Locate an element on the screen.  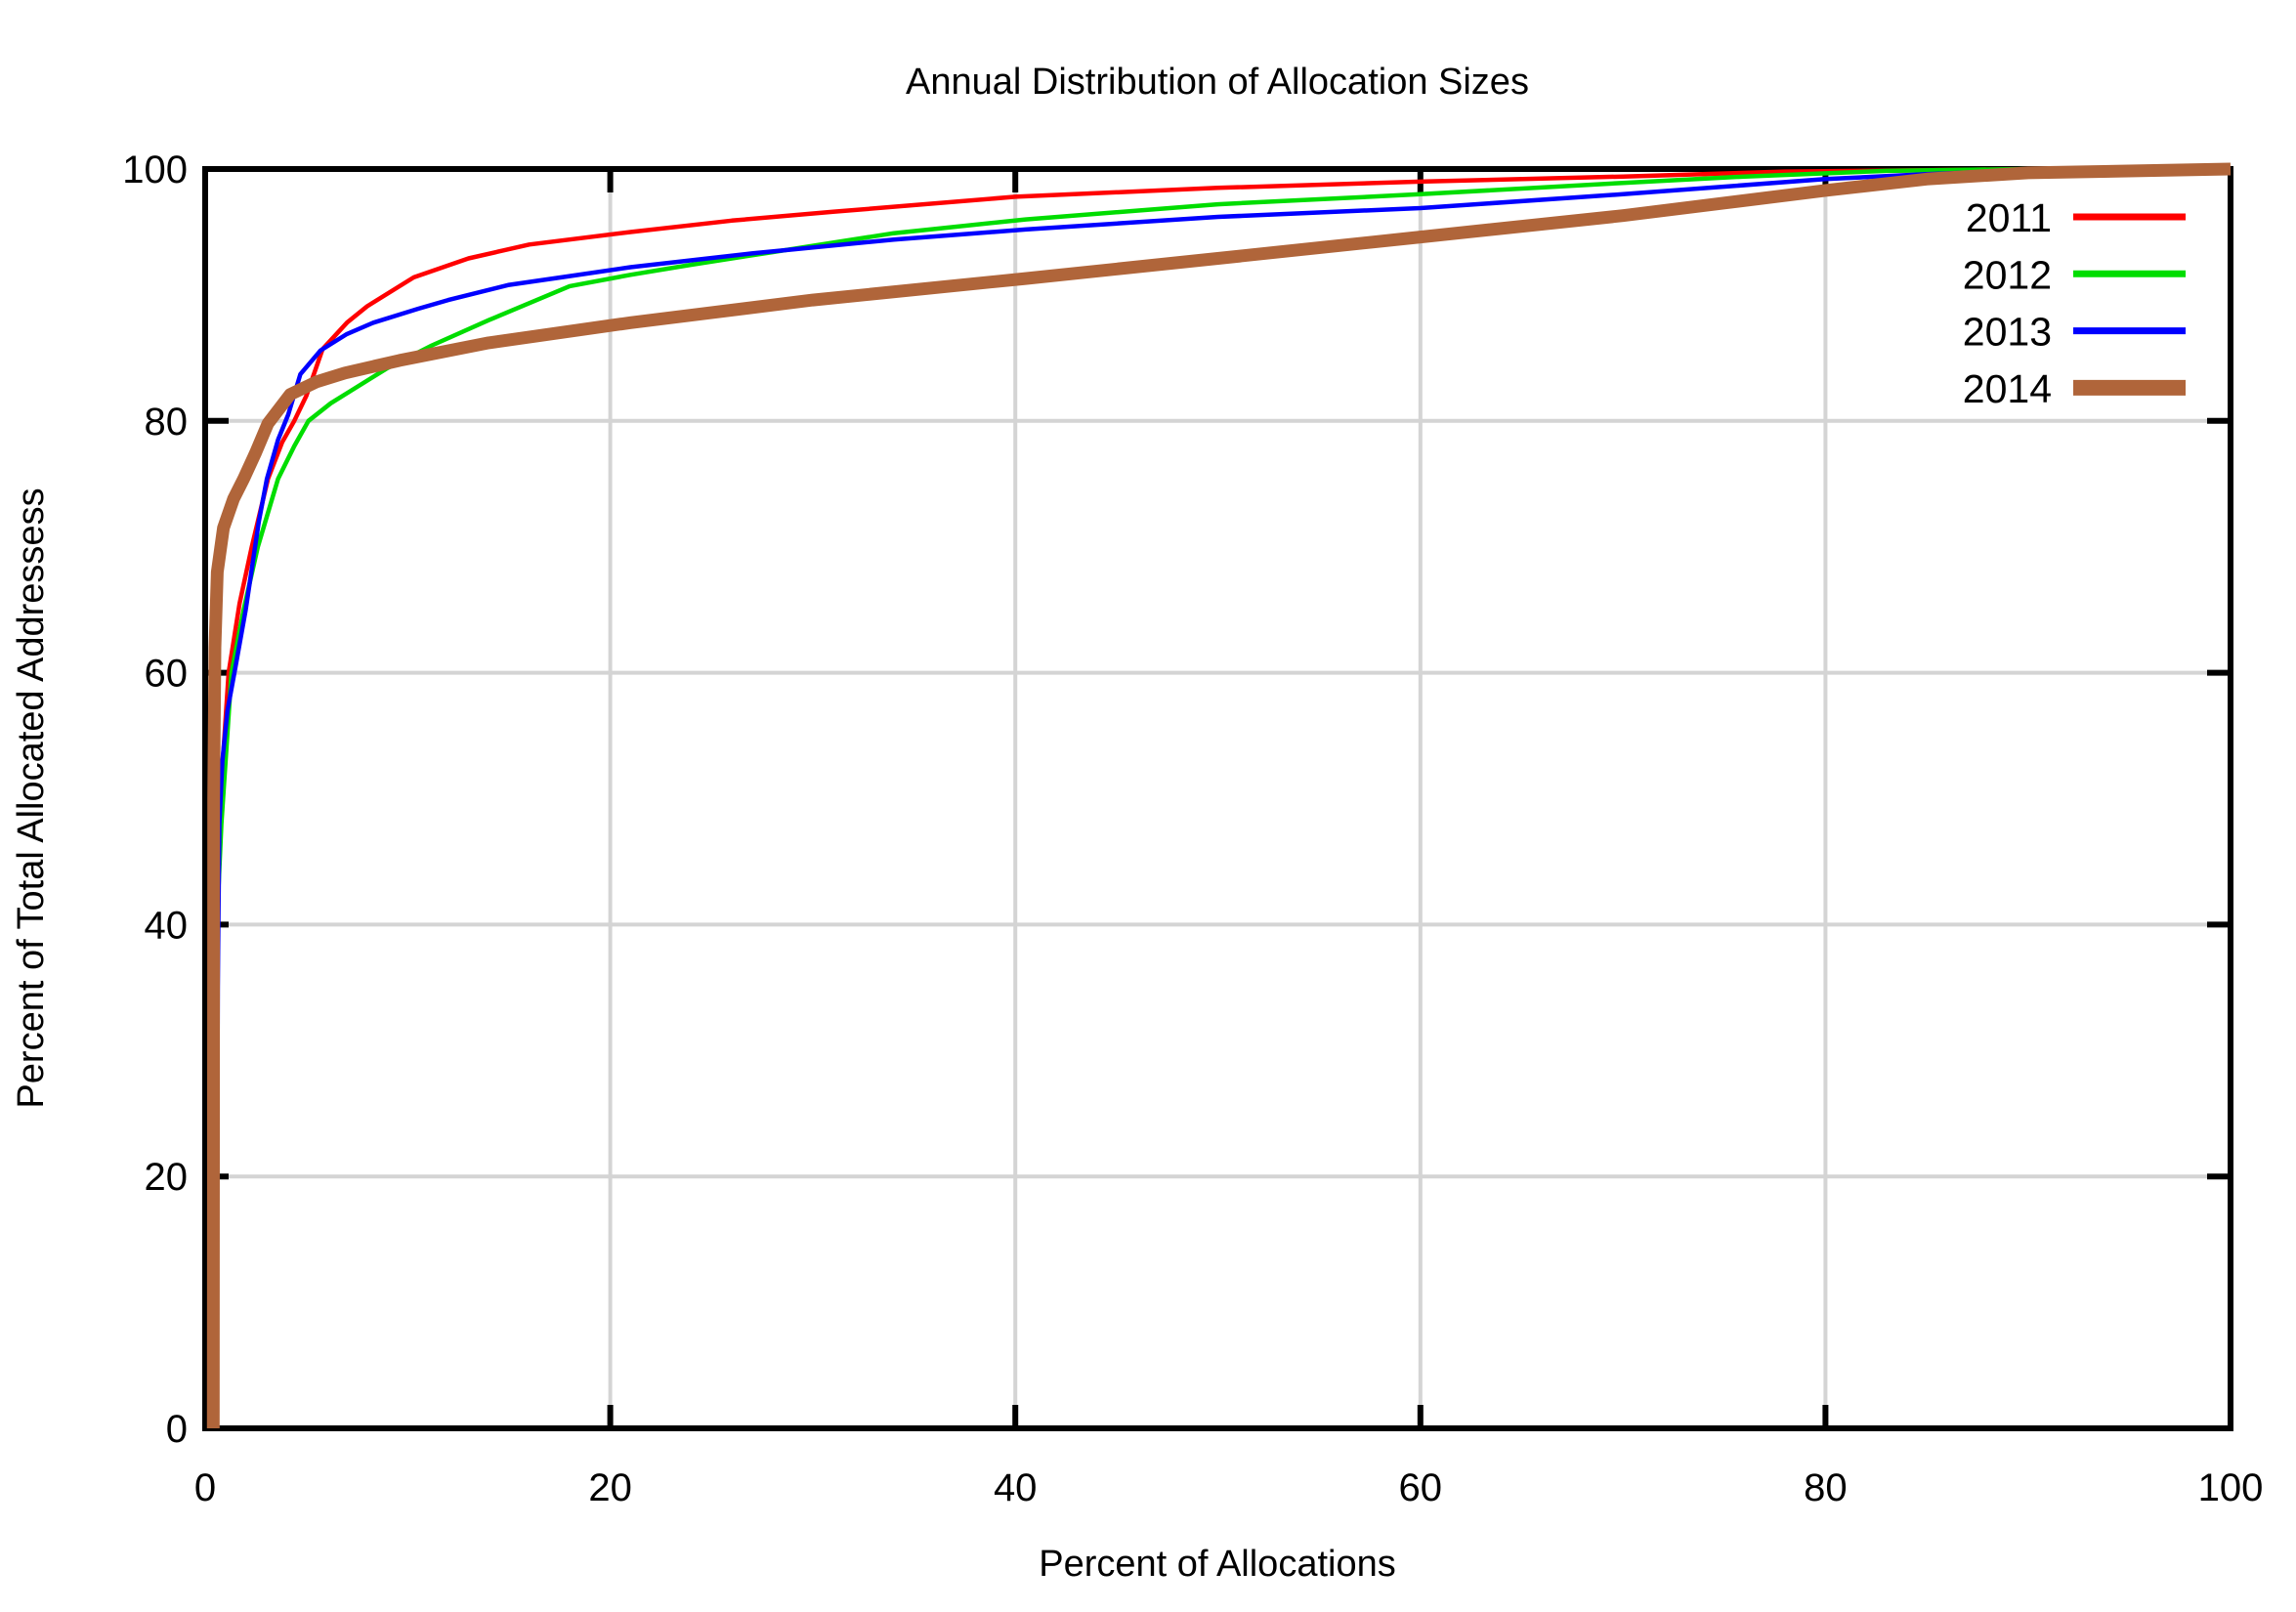
y-tick-label-40: 40 is located at coordinates (167, 925).